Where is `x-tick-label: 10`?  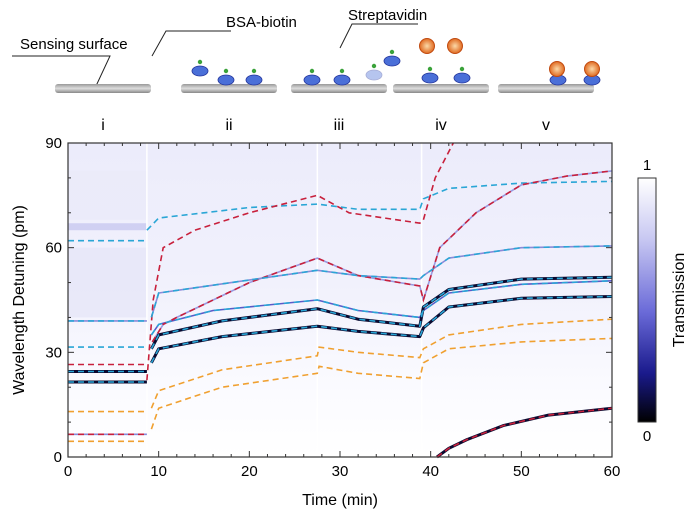 x-tick-label: 10 is located at coordinates (158, 471).